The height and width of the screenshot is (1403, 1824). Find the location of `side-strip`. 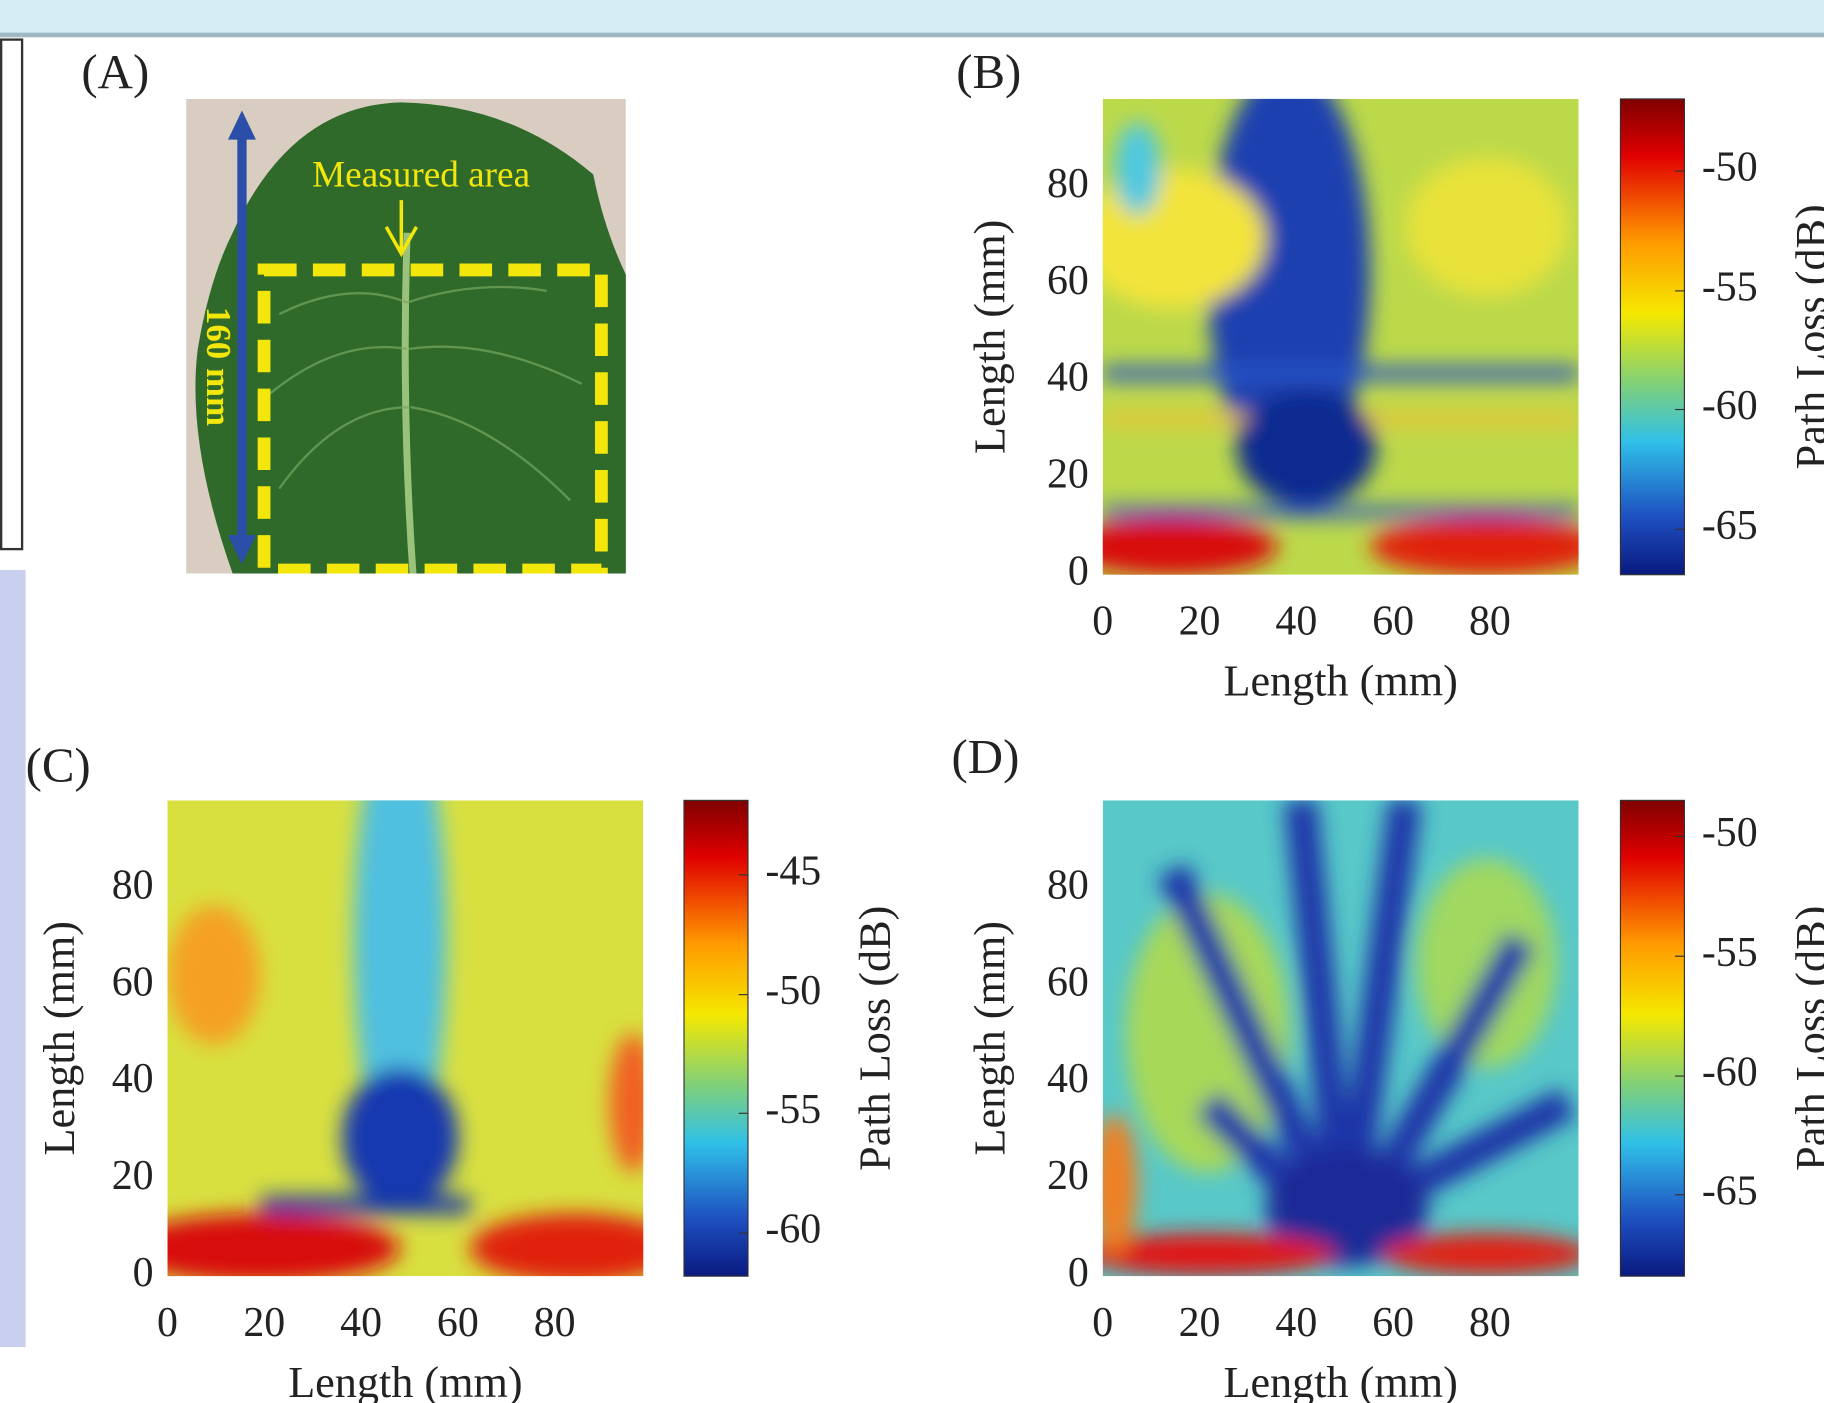

side-strip is located at coordinates (13, 959).